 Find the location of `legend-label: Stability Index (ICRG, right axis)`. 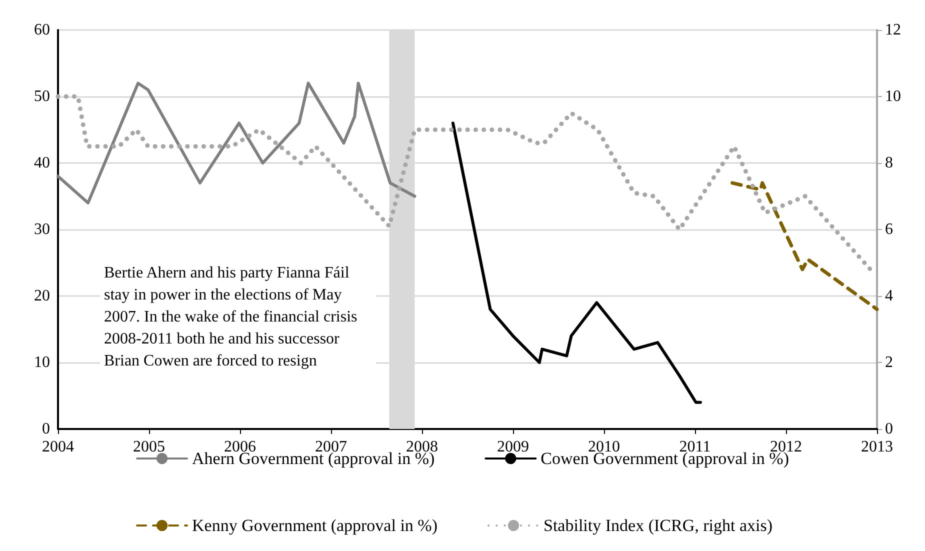

legend-label: Stability Index (ICRG, right axis) is located at coordinates (658, 525).